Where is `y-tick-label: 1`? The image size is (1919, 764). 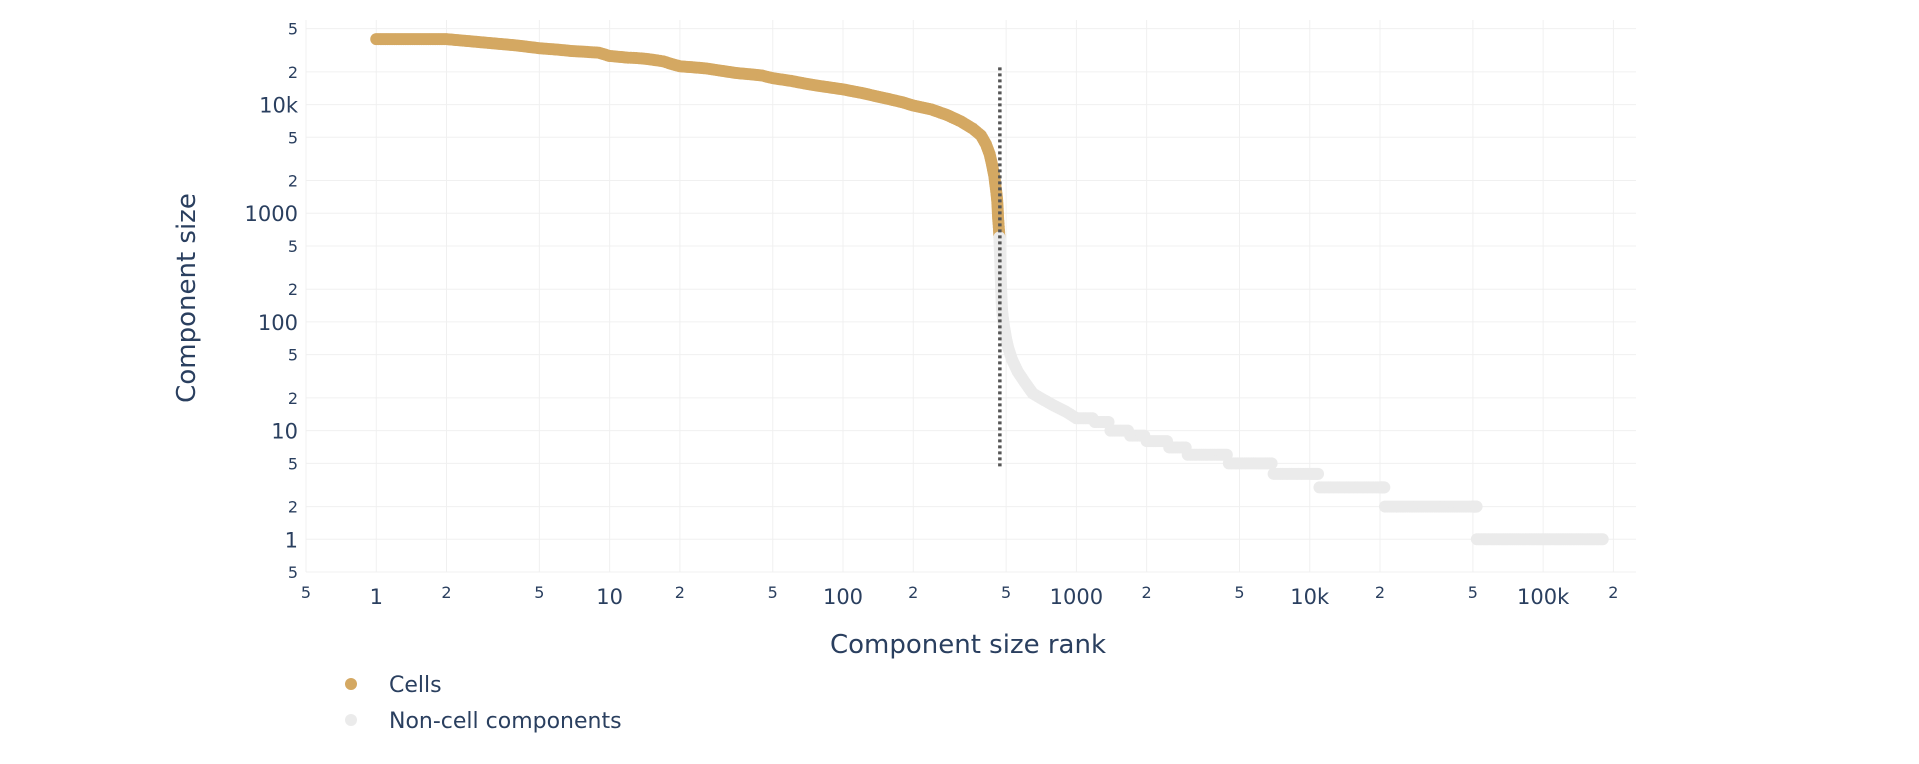 y-tick-label: 1 is located at coordinates (291, 540).